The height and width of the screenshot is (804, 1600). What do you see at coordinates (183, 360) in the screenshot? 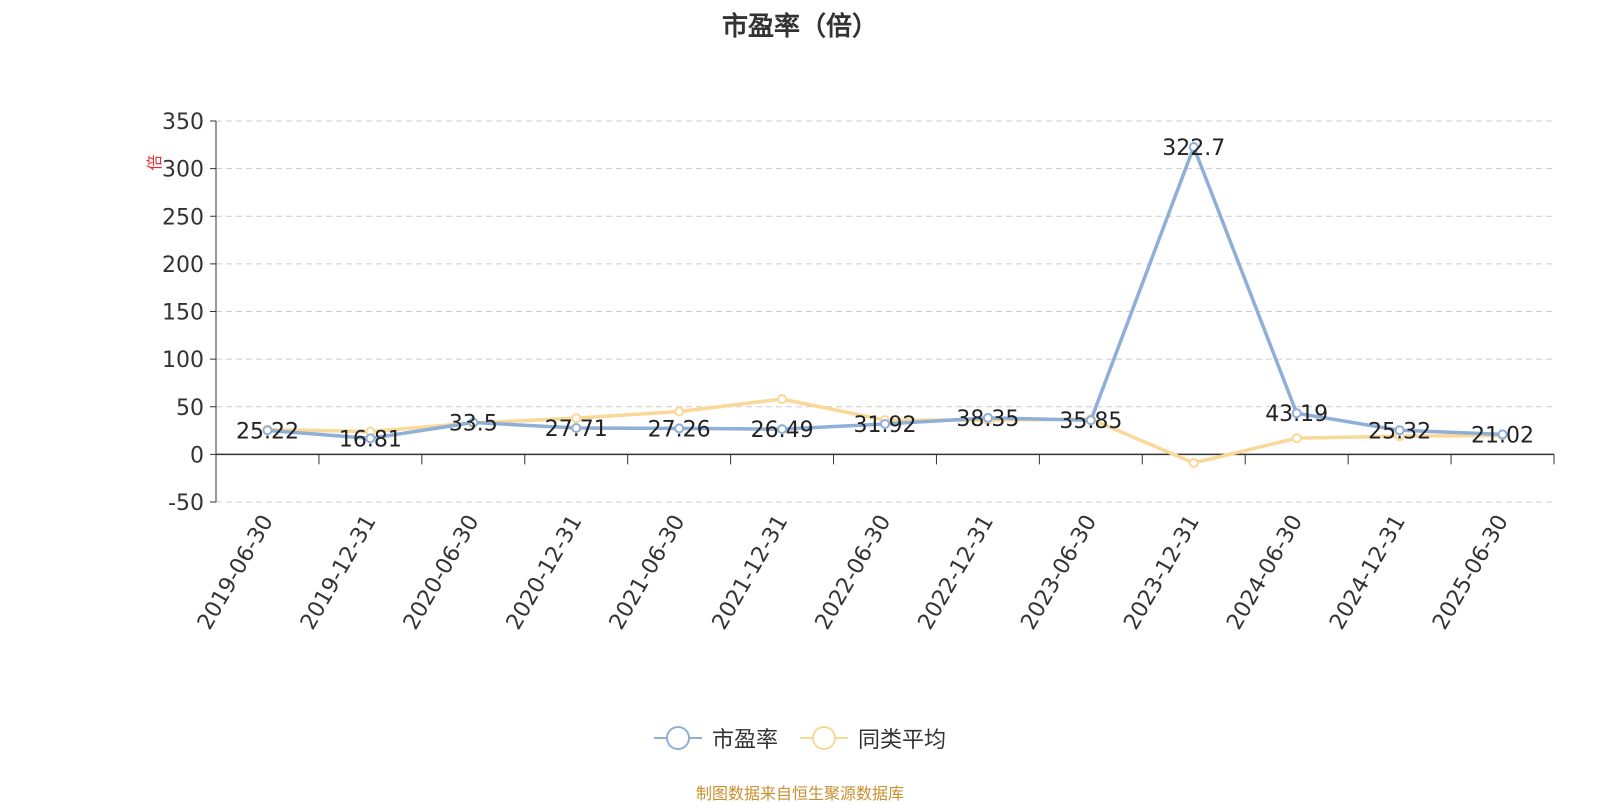
I see `y-tick-label: 100` at bounding box center [183, 360].